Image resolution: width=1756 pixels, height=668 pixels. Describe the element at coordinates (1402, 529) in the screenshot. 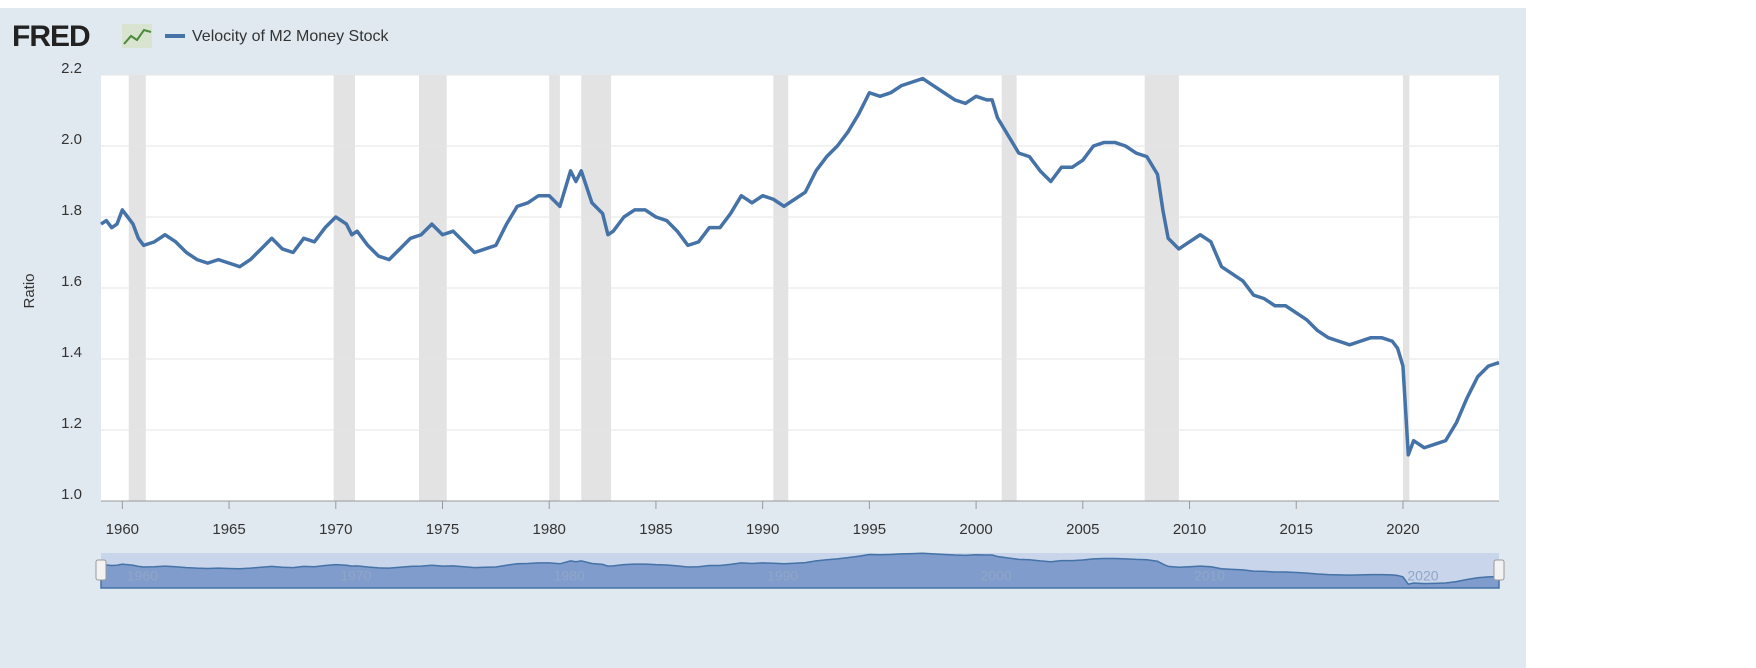

I see `x-tick-label: 2020` at that location.